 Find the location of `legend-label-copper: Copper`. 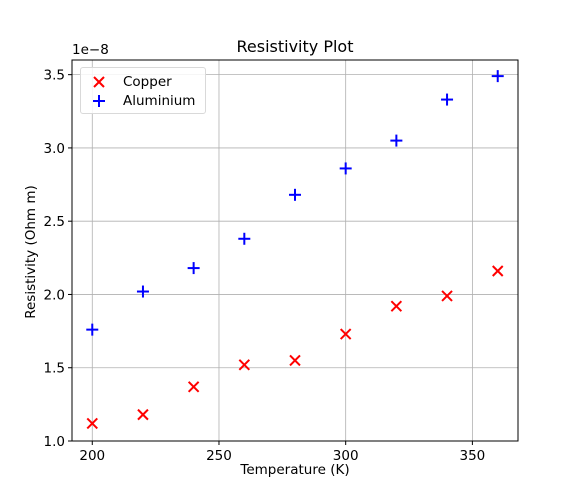

legend-label-copper: Copper is located at coordinates (147, 82).